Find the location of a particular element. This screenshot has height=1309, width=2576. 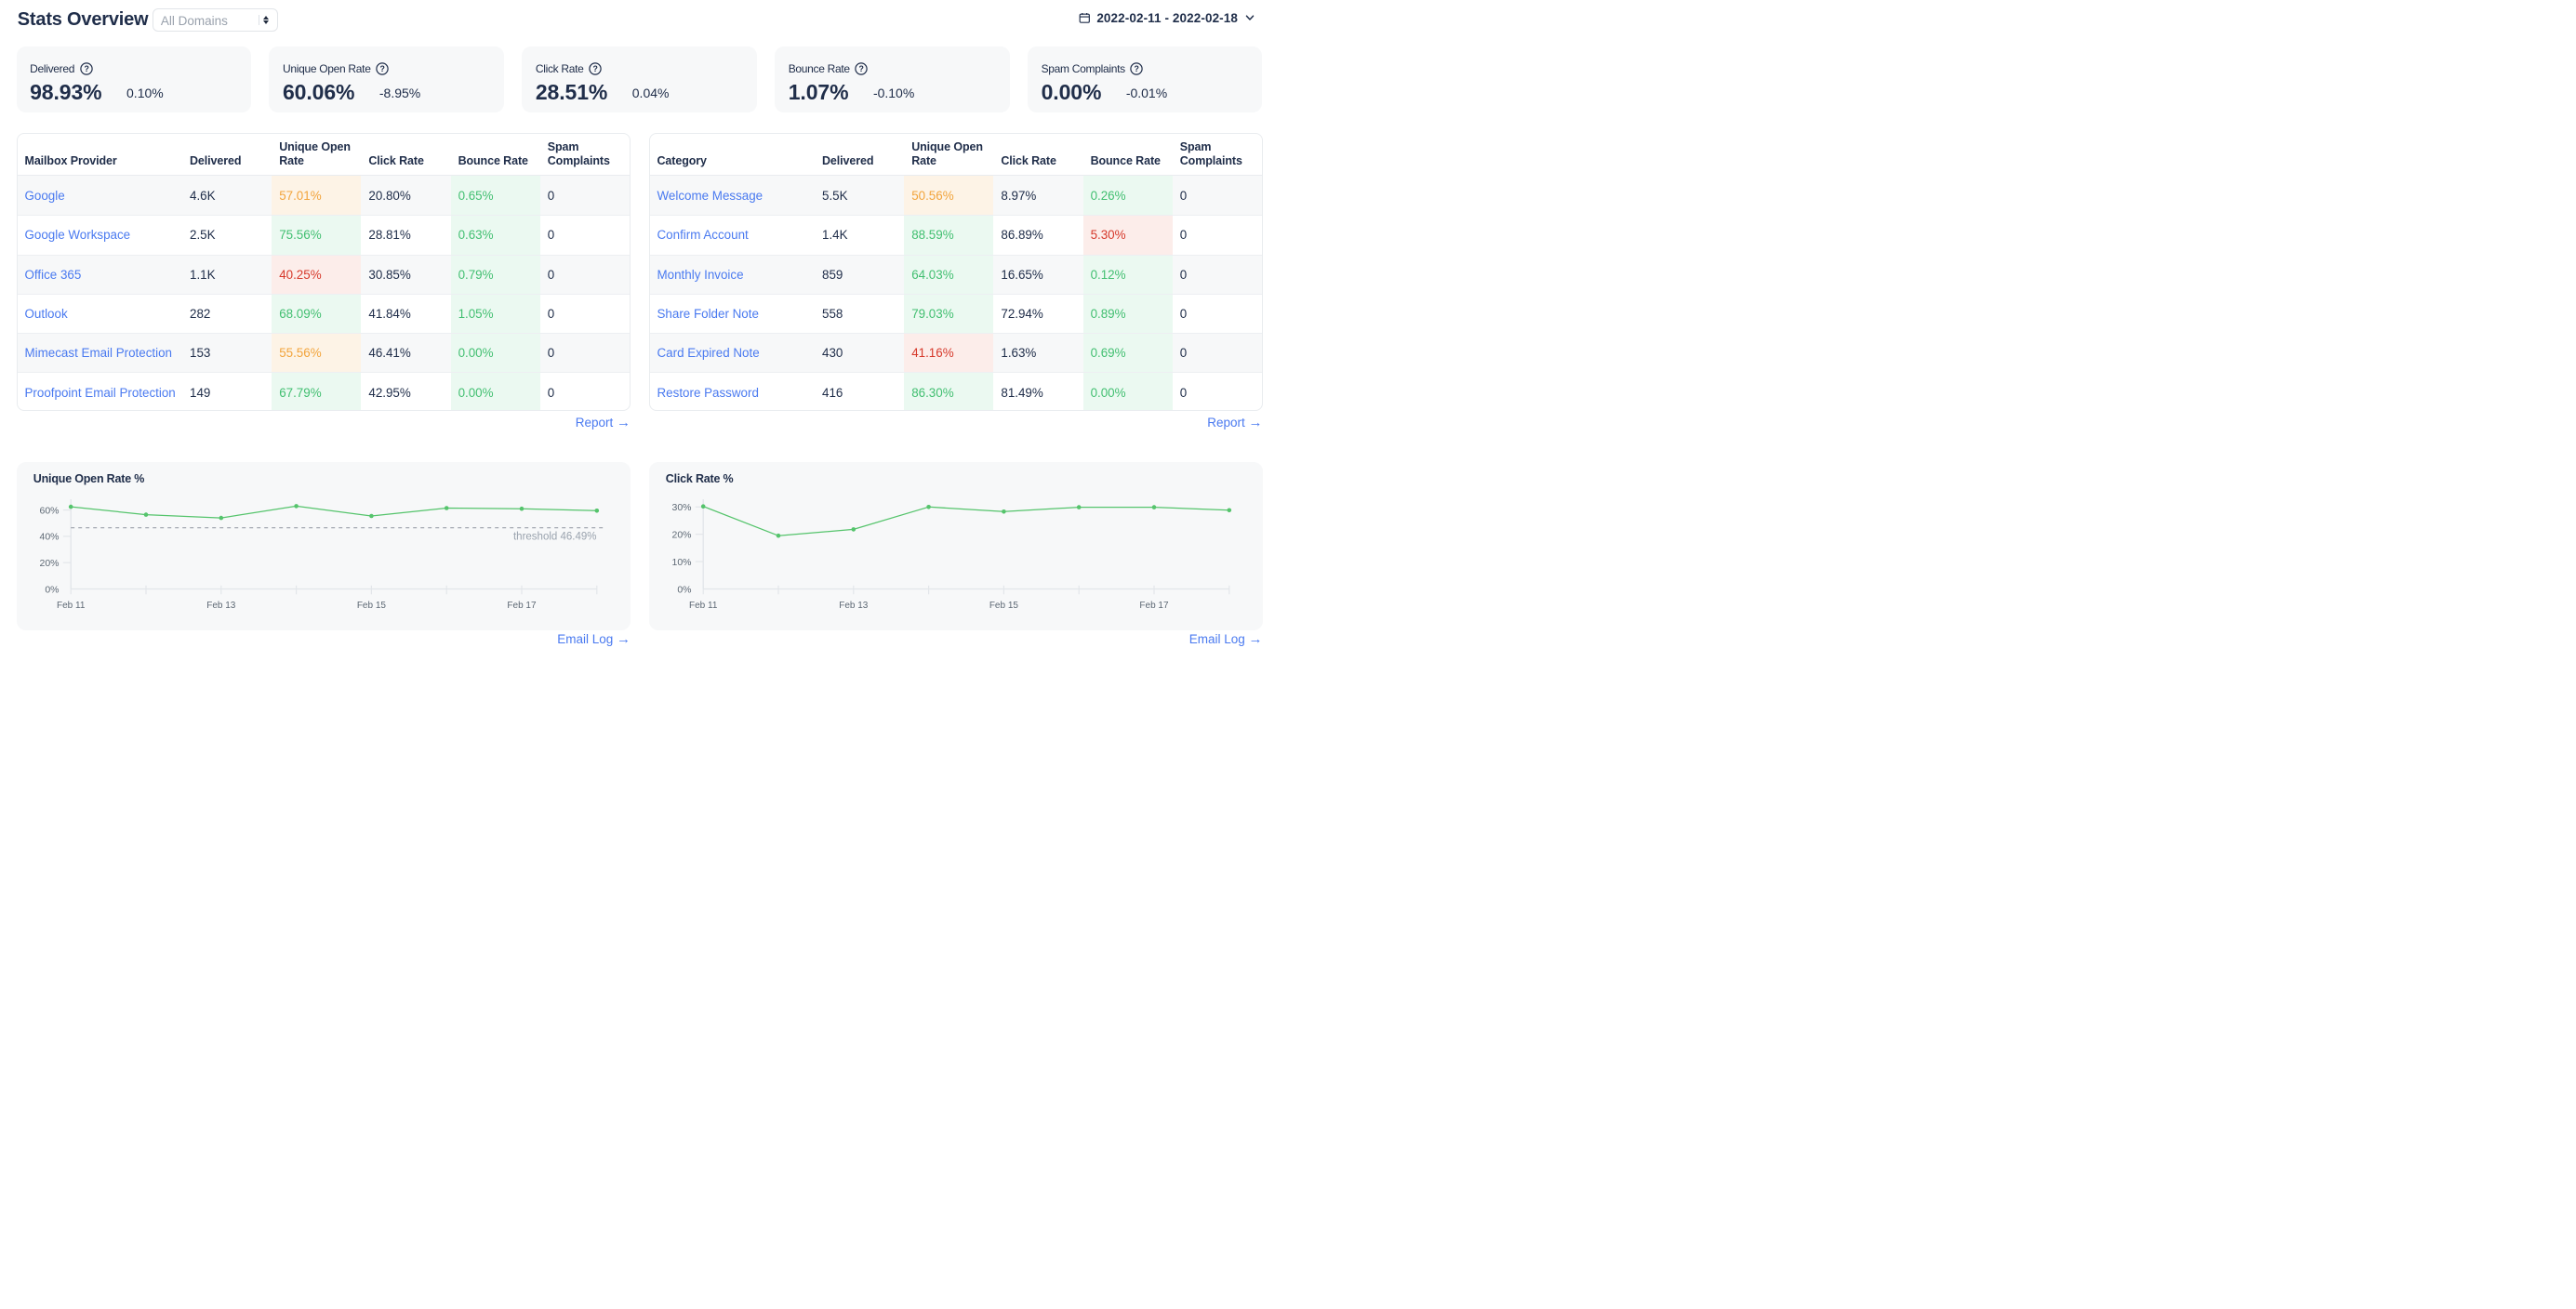

svg-text: 40% is located at coordinates (49, 536).